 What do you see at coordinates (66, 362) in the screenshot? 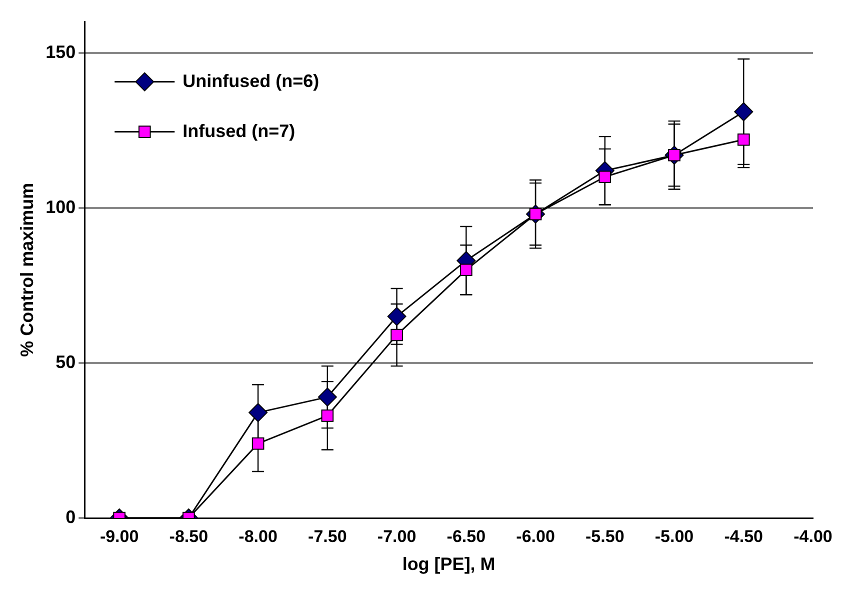
I see `y-tick-label: 50` at bounding box center [66, 362].